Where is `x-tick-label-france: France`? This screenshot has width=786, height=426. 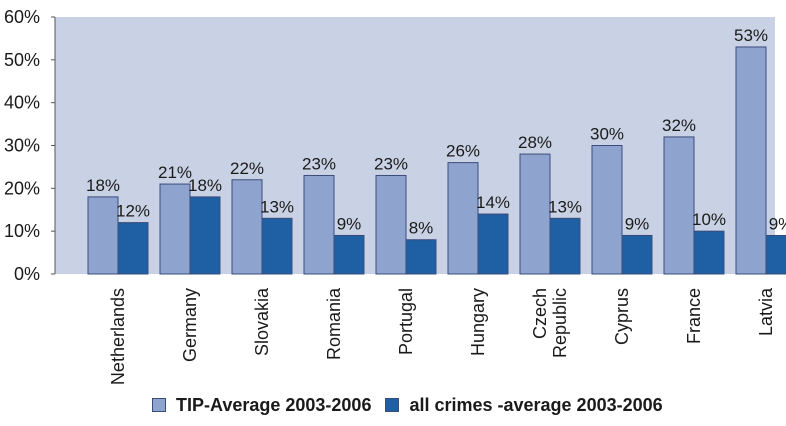 x-tick-label-france: France is located at coordinates (694, 316).